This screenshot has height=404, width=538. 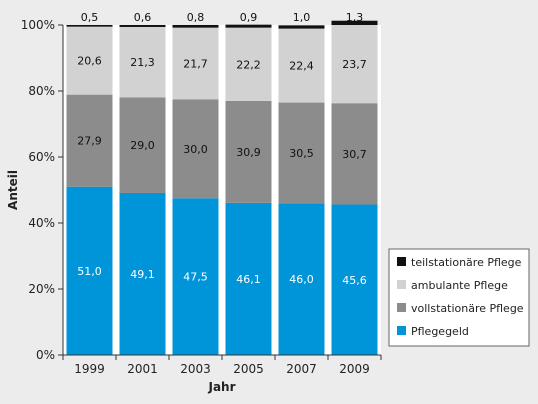 I want to click on x-tick-label: 2001, so click(x=142, y=369).